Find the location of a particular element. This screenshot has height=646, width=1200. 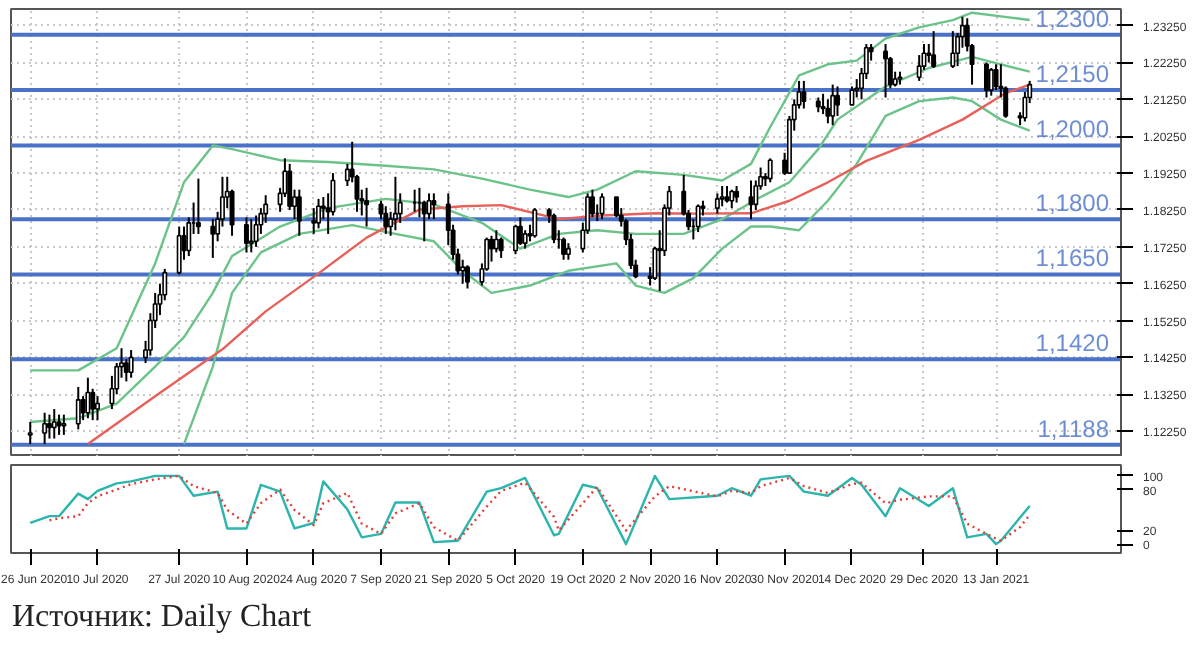

ref-line-label: 1,2150 is located at coordinates (1072, 74).